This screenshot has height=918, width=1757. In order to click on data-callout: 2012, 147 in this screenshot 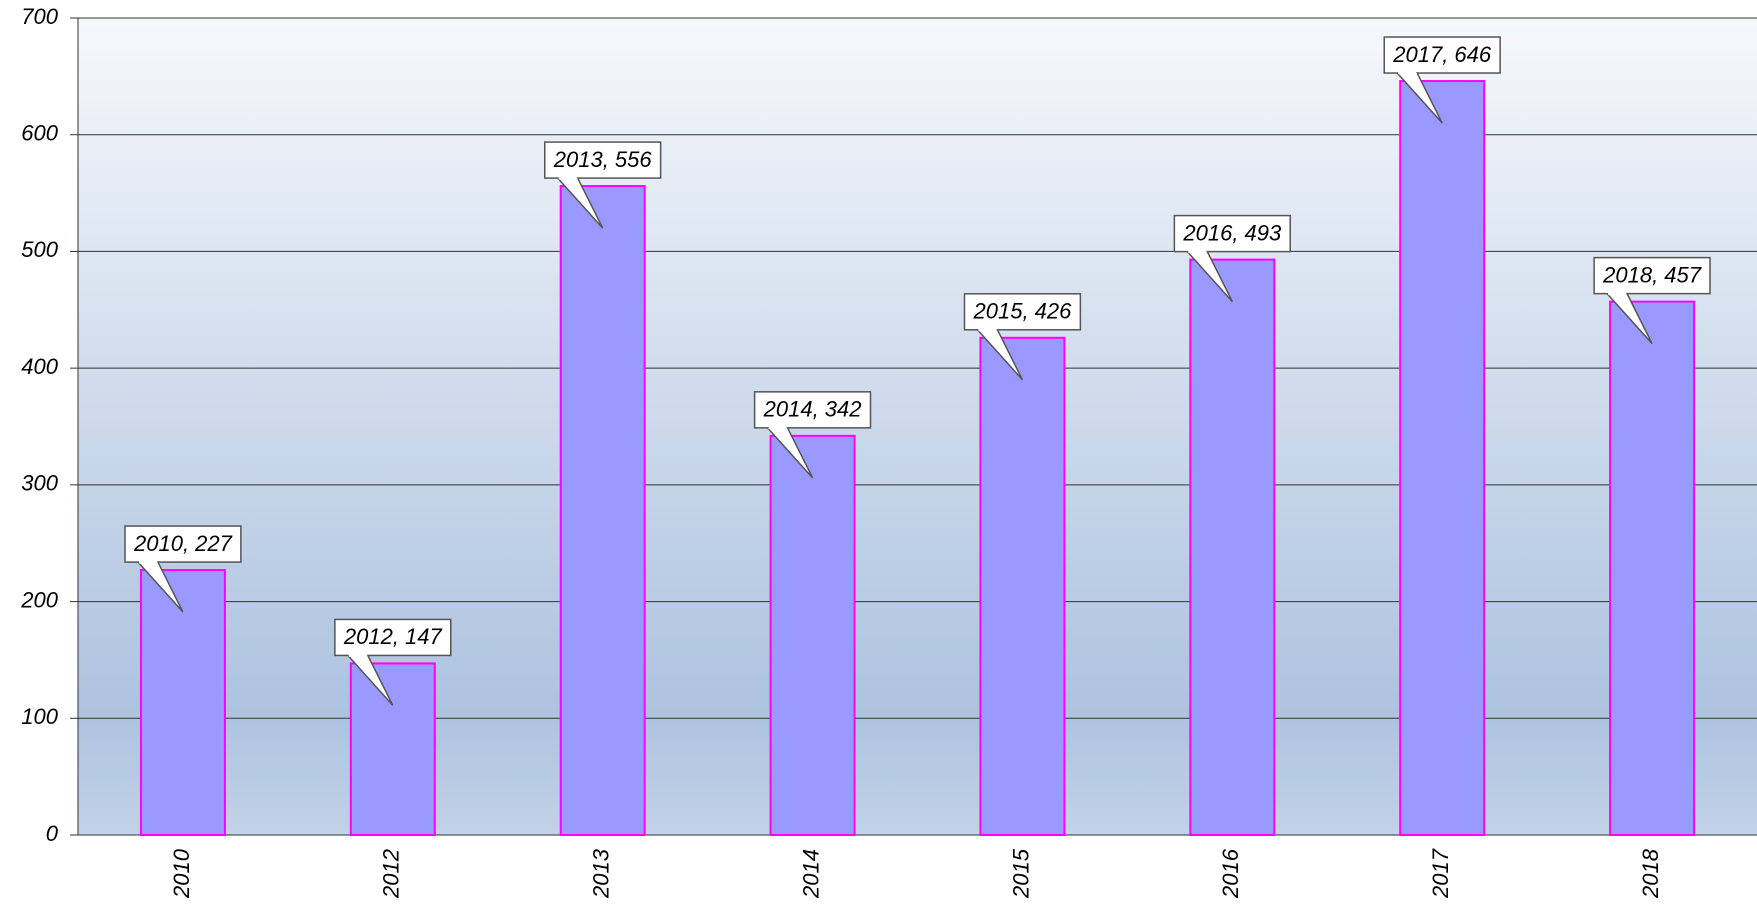, I will do `click(393, 662)`.